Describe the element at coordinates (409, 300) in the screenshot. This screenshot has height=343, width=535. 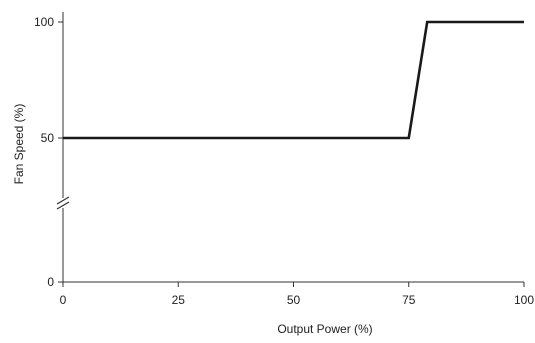
I see `x-tick-label: 75` at that location.